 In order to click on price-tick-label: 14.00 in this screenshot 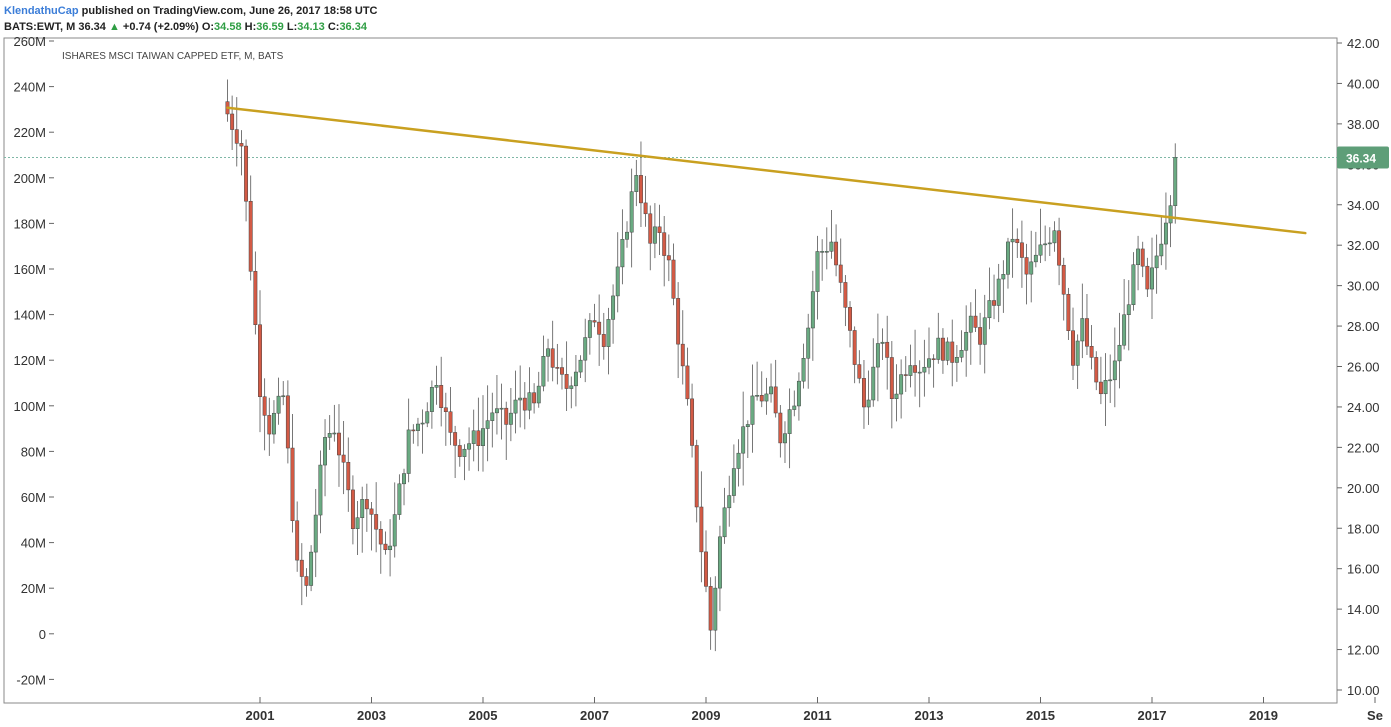, I will do `click(1363, 609)`.